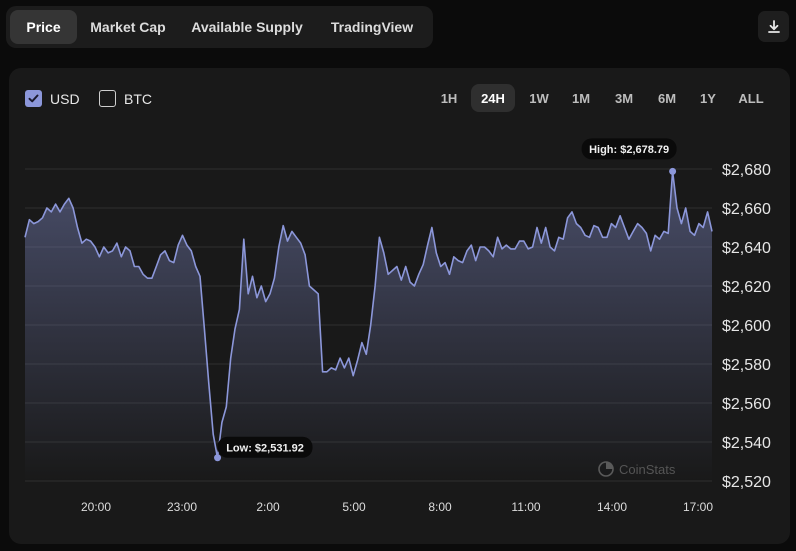 The image size is (796, 551). Describe the element at coordinates (708, 98) in the screenshot. I see `range-1y: 1Y` at that location.